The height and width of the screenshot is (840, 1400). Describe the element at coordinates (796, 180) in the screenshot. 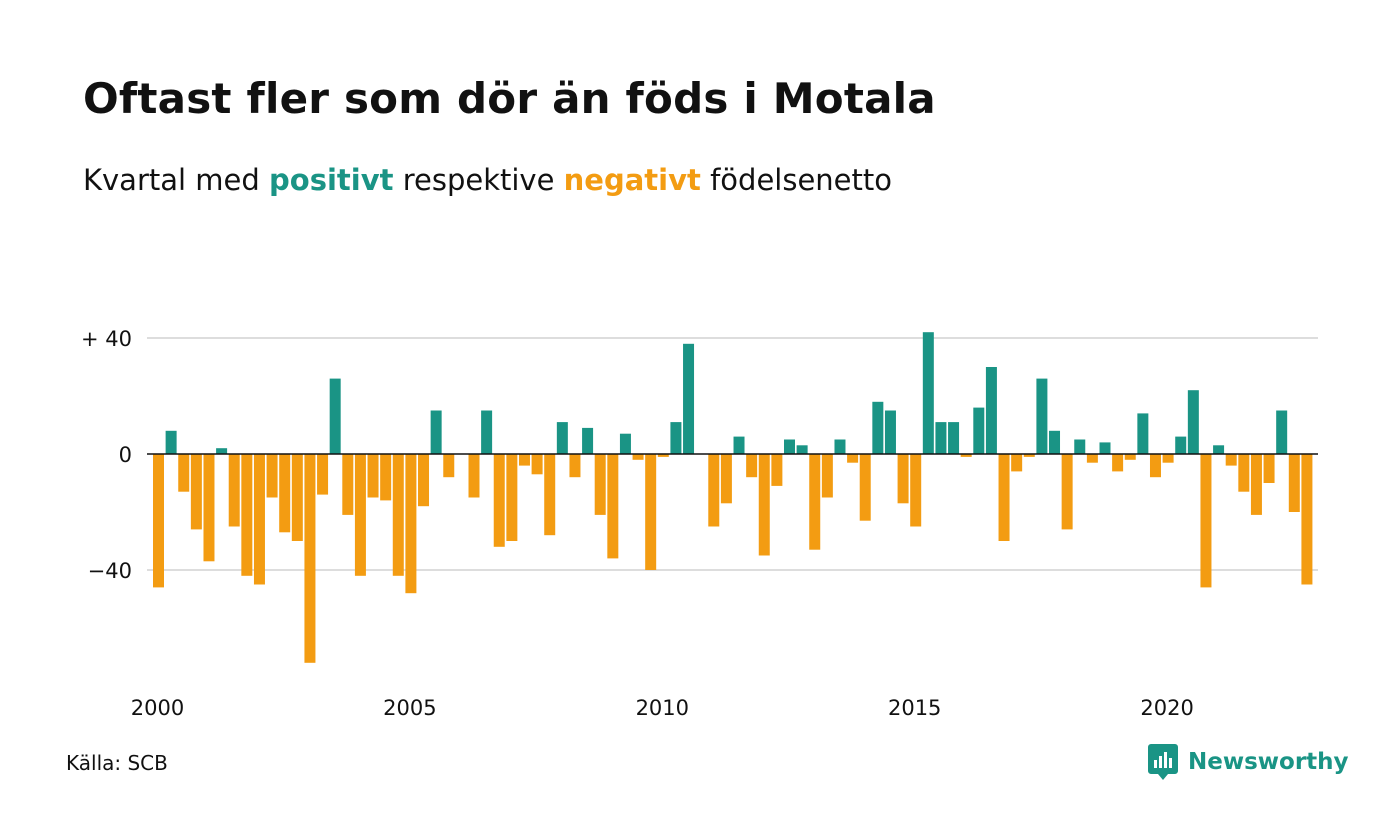

I see `subtitle-suffix: födelsenetto` at that location.